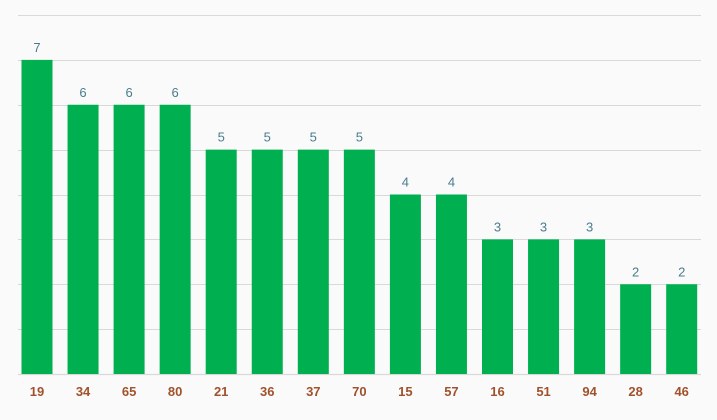 The image size is (717, 420). What do you see at coordinates (175, 92) in the screenshot?
I see `value-label-80: 6` at bounding box center [175, 92].